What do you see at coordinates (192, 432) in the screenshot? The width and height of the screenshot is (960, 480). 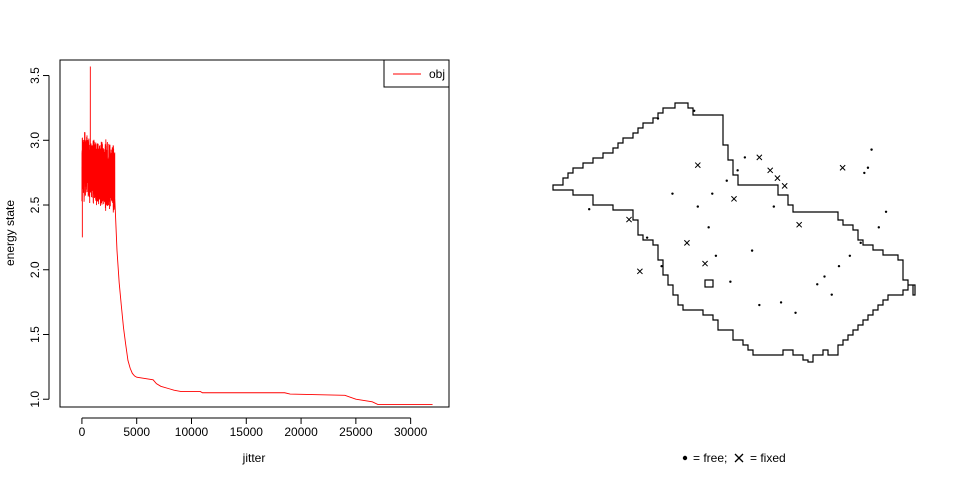 I see `x-tick-label: 10000` at bounding box center [192, 432].